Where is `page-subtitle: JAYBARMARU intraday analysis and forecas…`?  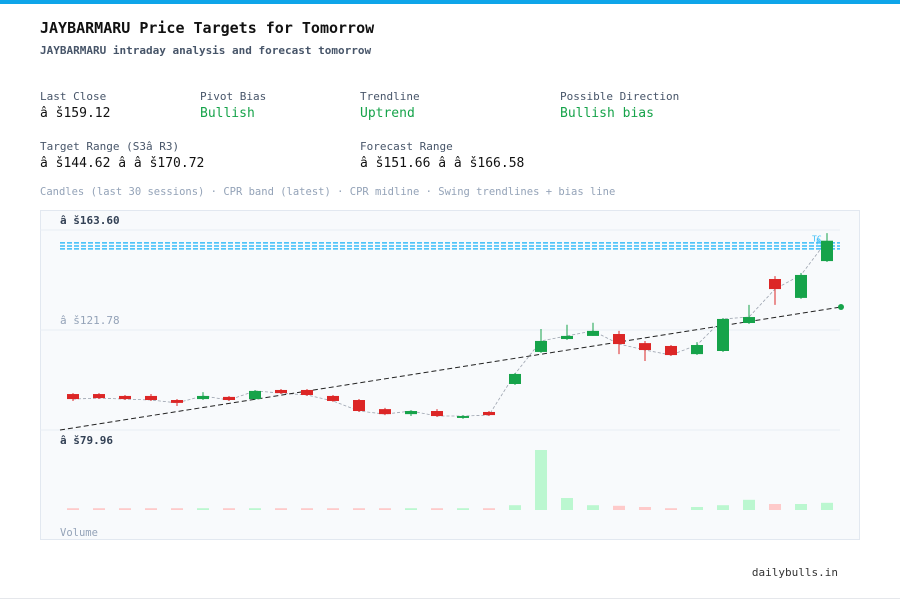 page-subtitle: JAYBARMARU intraday analysis and forecas… is located at coordinates (206, 50).